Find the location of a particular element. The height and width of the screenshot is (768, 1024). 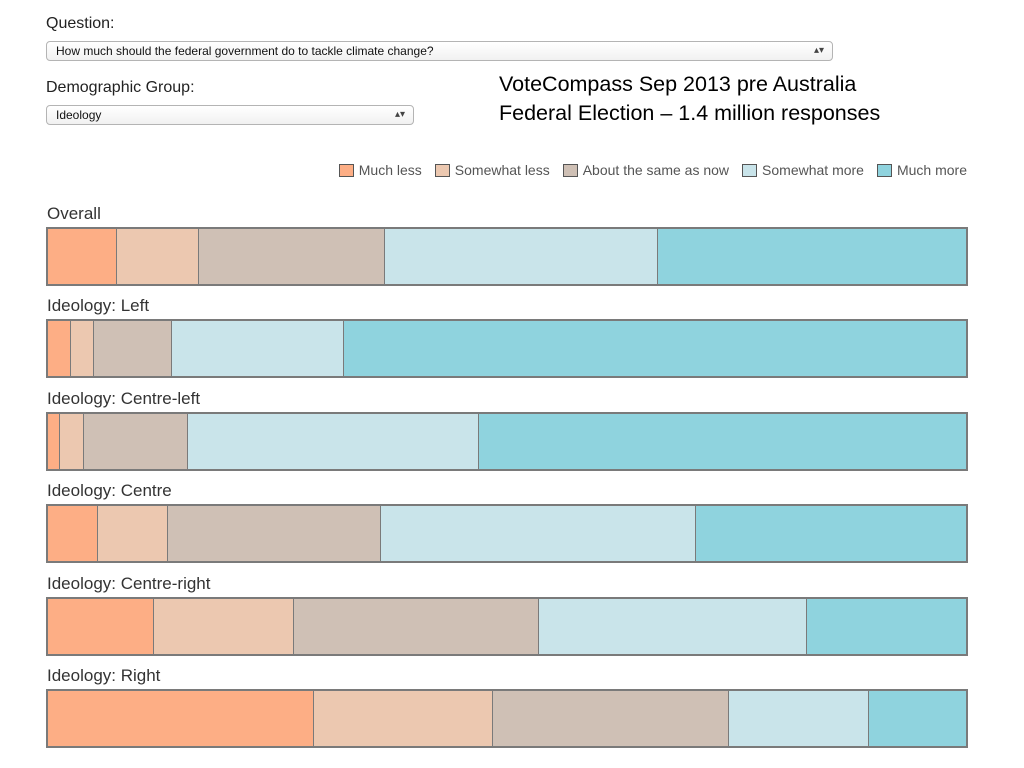

bar-label-ideology-left: Ideology: Left is located at coordinates (98, 306).